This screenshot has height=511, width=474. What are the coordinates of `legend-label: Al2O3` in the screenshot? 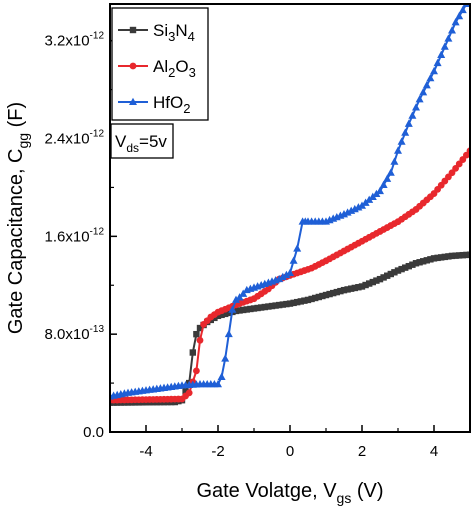 It's located at (174, 68).